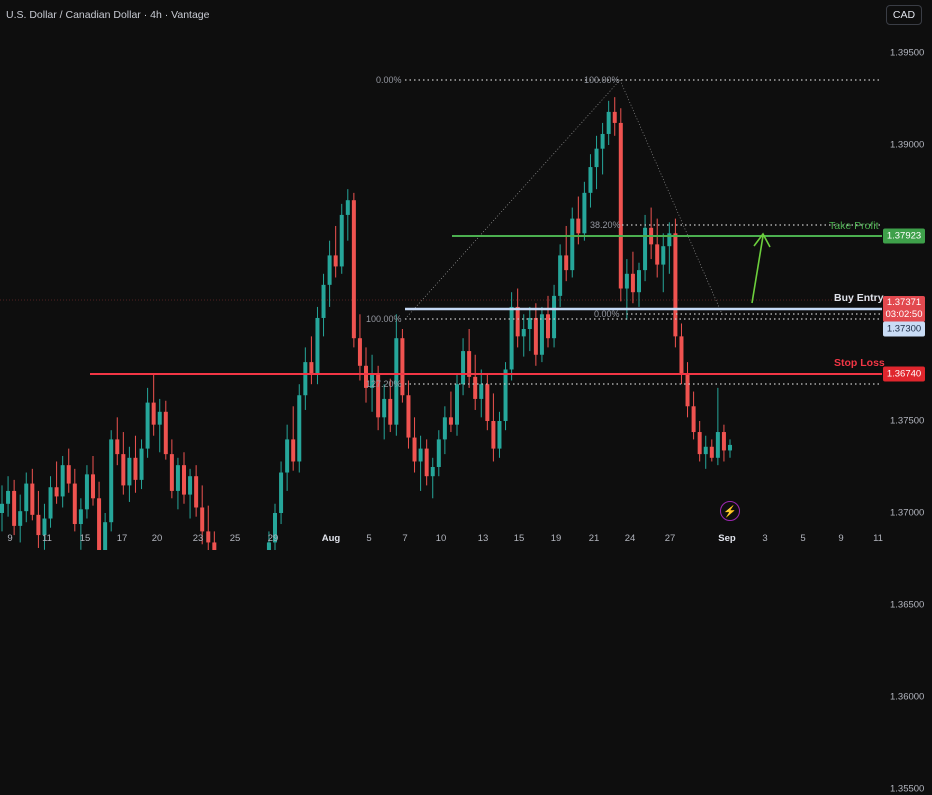 The image size is (932, 795). What do you see at coordinates (331, 538) in the screenshot?
I see `time-tick-label: Aug` at bounding box center [331, 538].